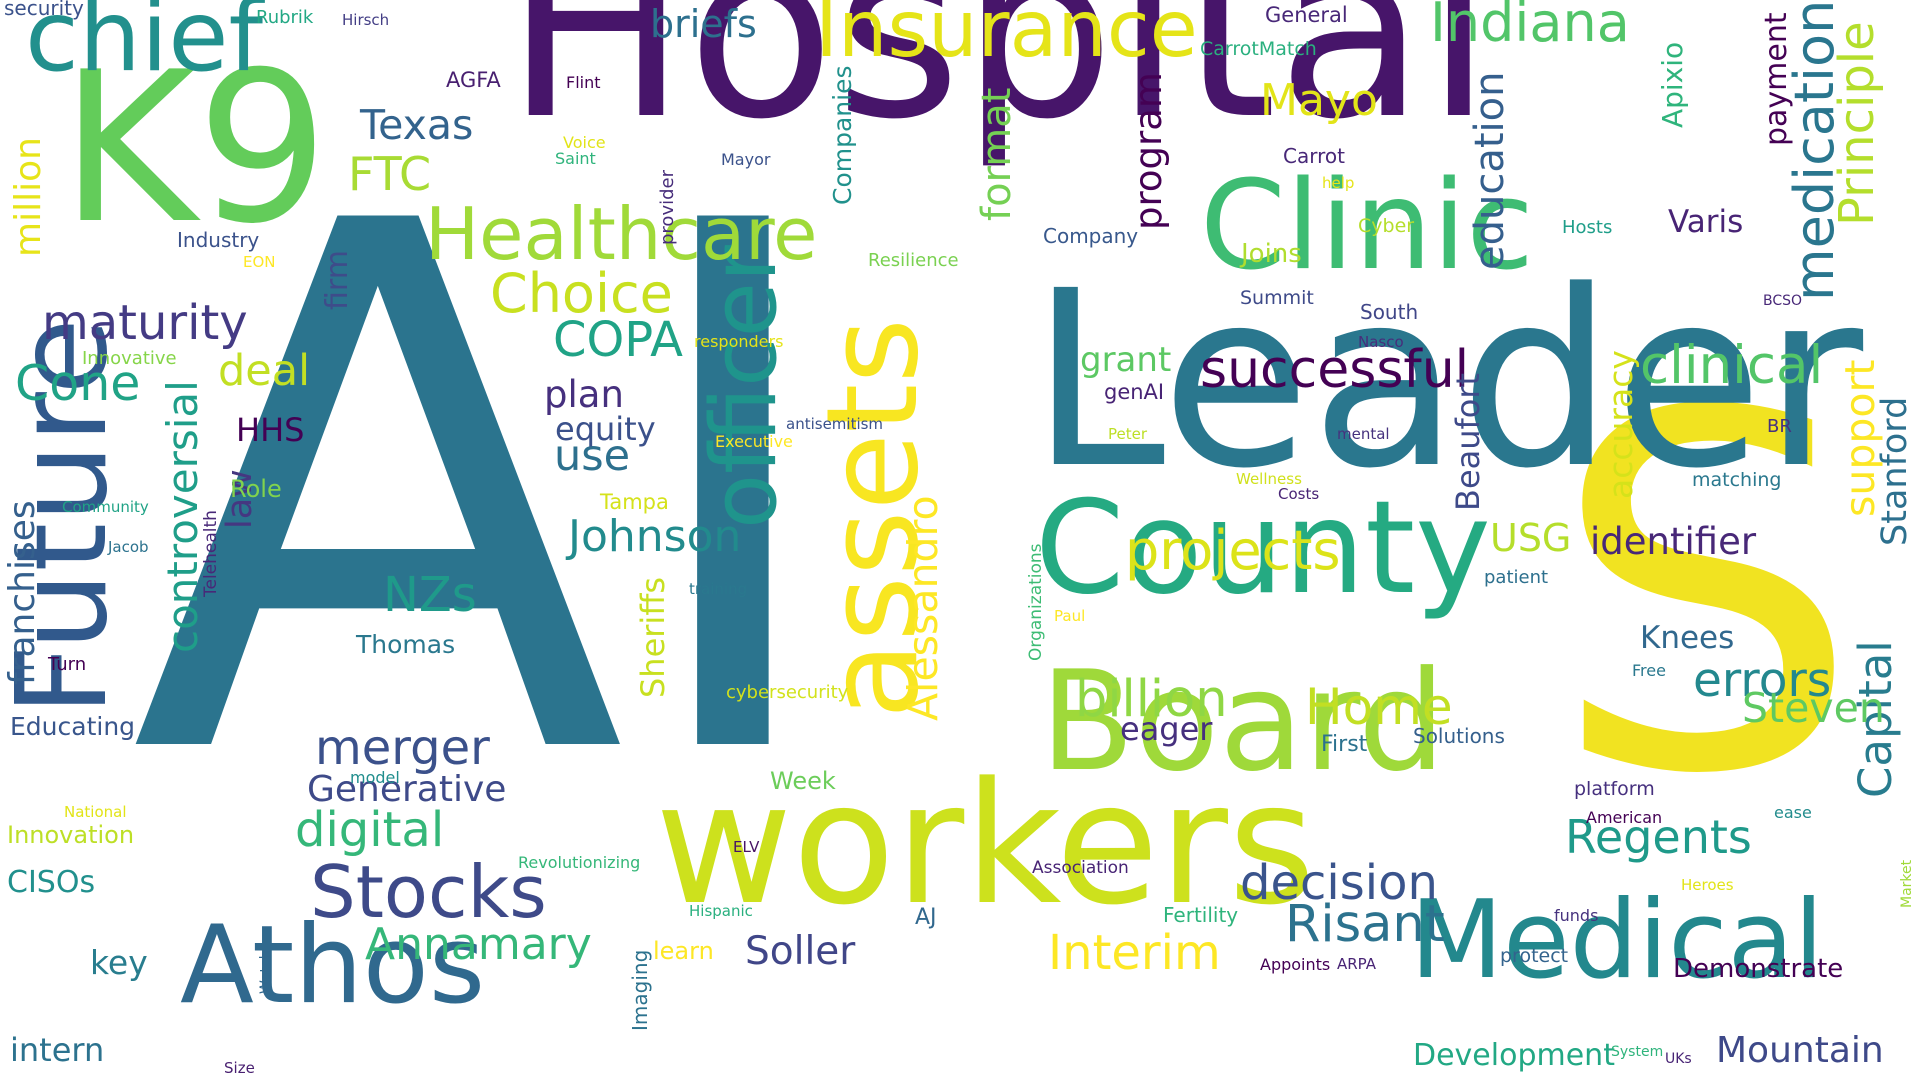 The width and height of the screenshot is (1920, 1080). Describe the element at coordinates (634, 502) in the screenshot. I see `word-tampa: Tampa` at that location.